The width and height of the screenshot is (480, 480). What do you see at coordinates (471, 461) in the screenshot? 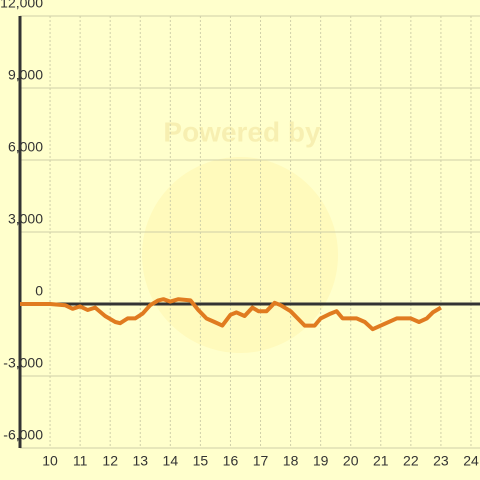
I see `x-tick-label: 24` at bounding box center [471, 461].